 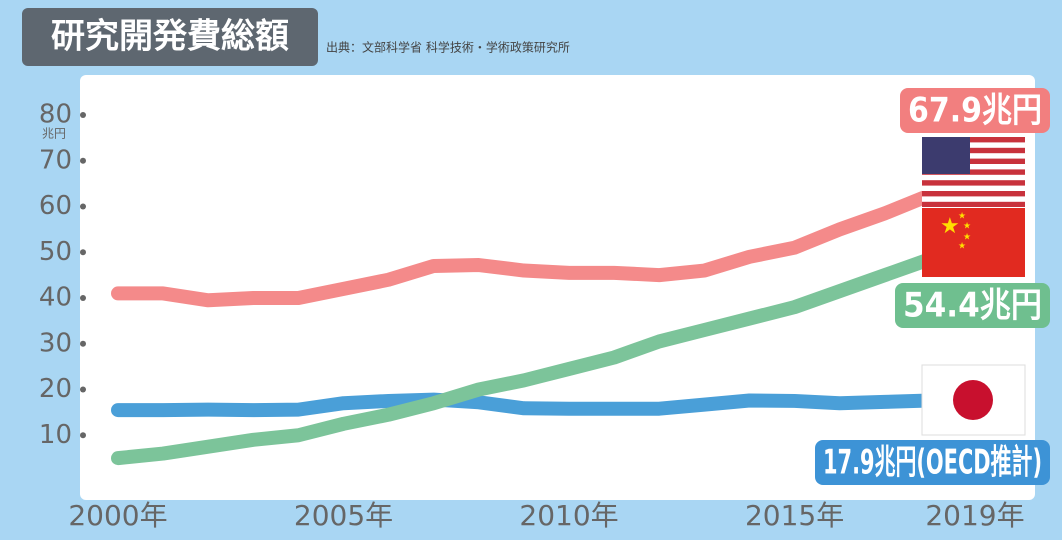 What do you see at coordinates (55, 298) in the screenshot?
I see `y-tick-label: 40` at bounding box center [55, 298].